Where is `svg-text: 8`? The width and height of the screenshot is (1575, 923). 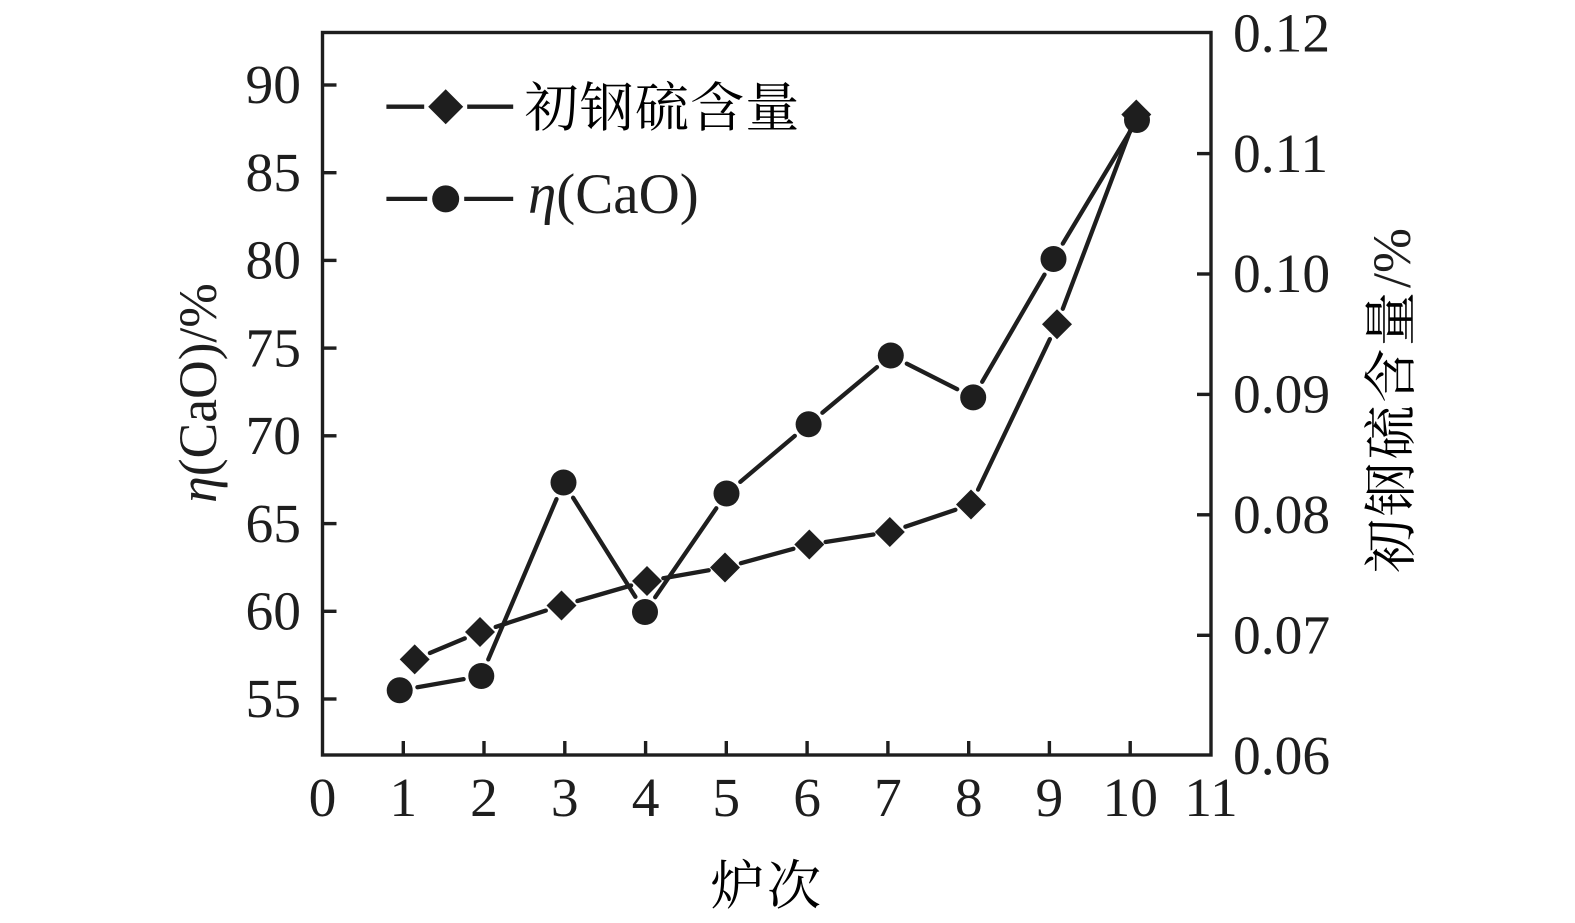 svg-text: 8 is located at coordinates (969, 798).